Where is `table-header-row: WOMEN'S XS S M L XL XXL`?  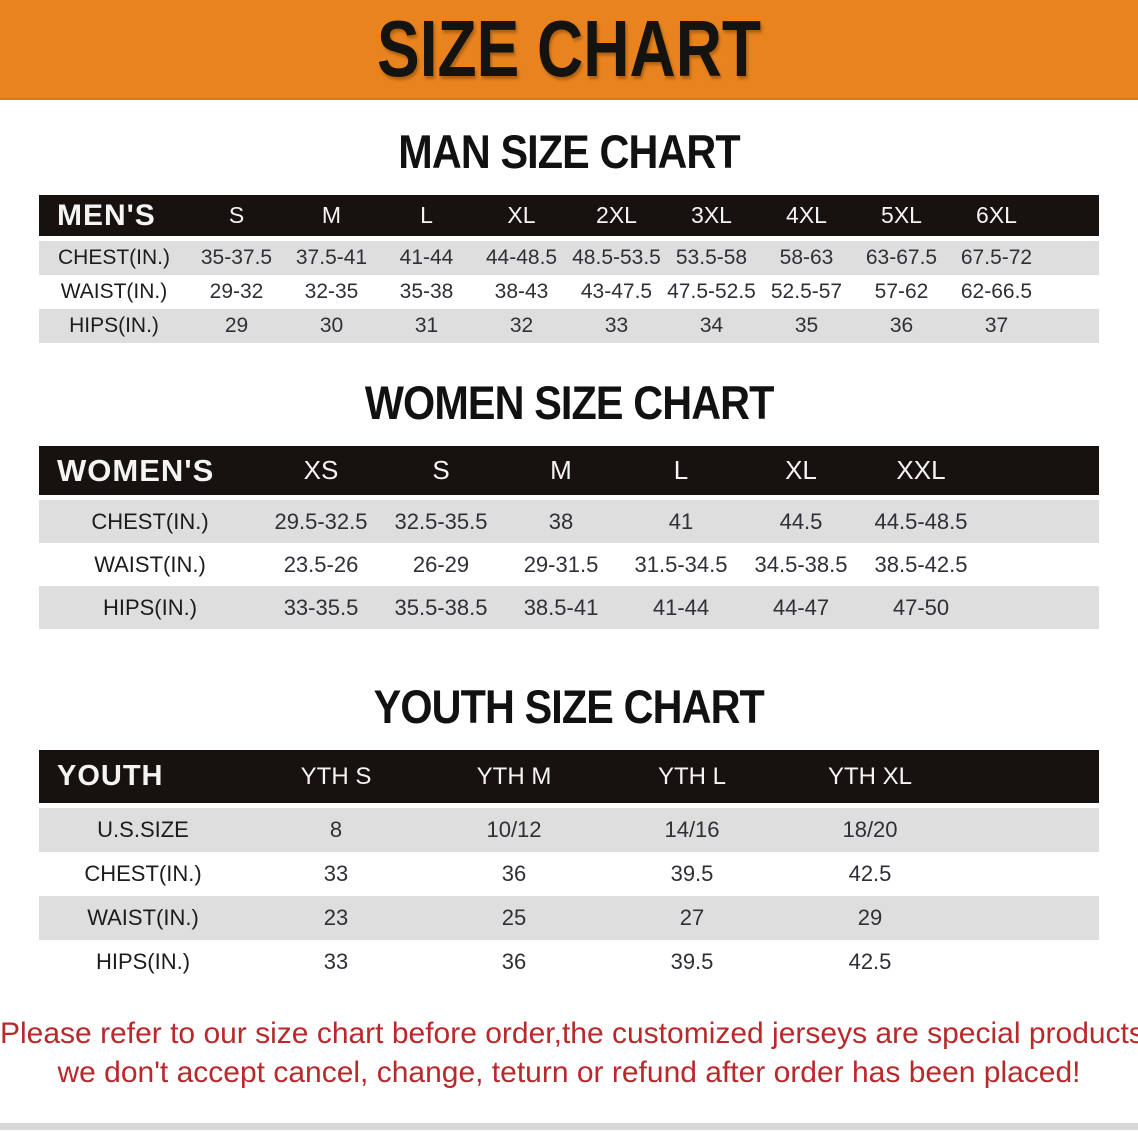 table-header-row: WOMEN'S XS S M L XL XXL is located at coordinates (569, 473).